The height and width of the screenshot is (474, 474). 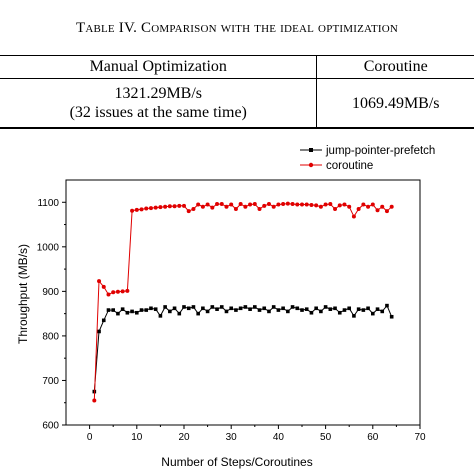 I want to click on legend-label: coroutine, so click(x=349, y=166).